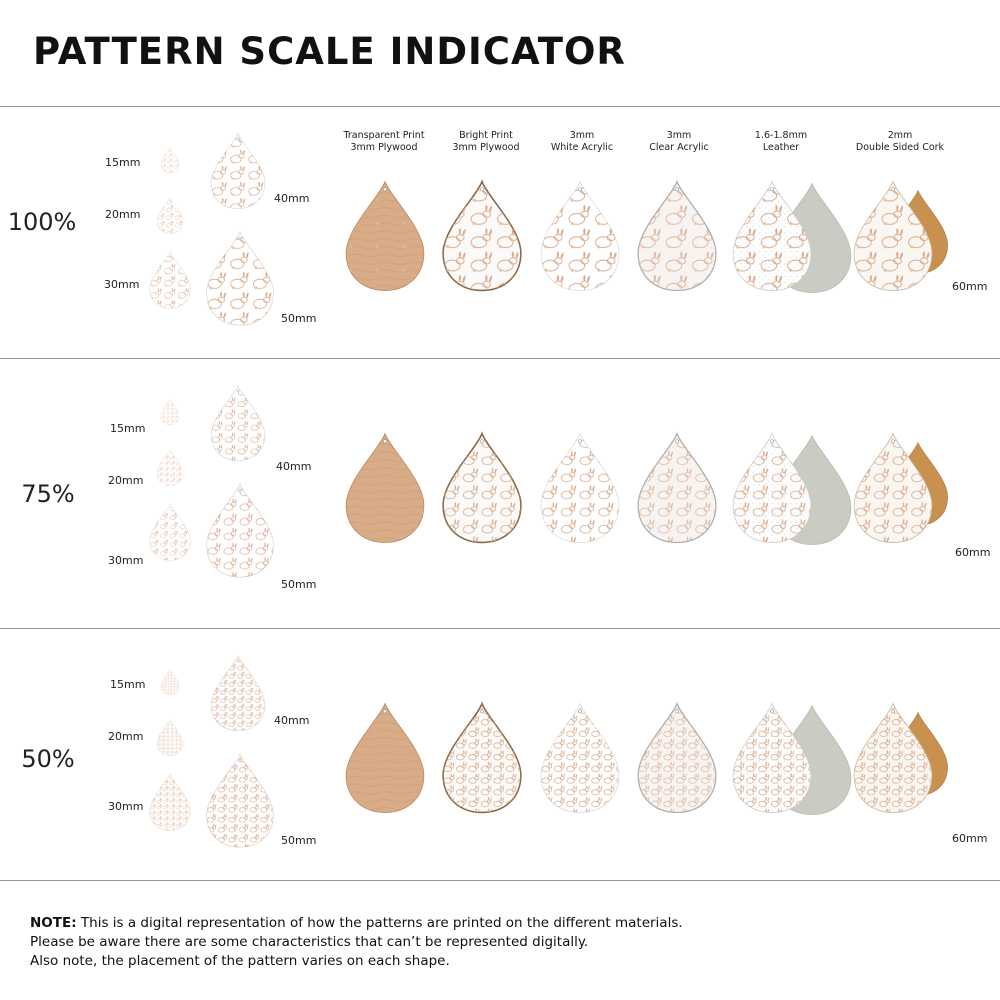 The width and height of the screenshot is (1000, 1000). Describe the element at coordinates (679, 141) in the screenshot. I see `material-header-clear-acrylic: 3mm Clear Acrylic` at that location.